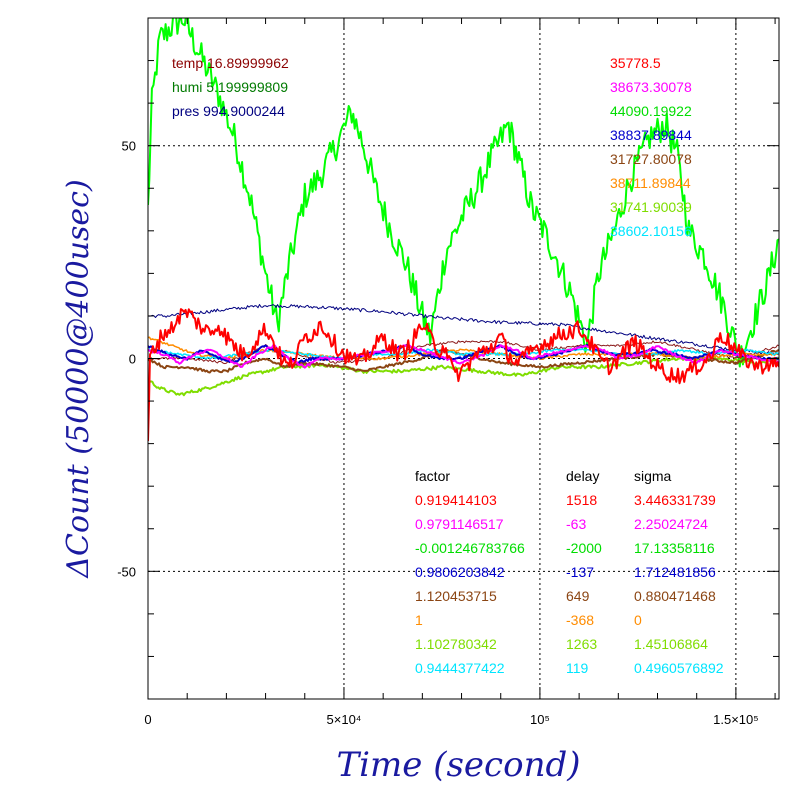  What do you see at coordinates (470, 548) in the screenshot?
I see `table-cell-factor: -0.001246783766` at bounding box center [470, 548].